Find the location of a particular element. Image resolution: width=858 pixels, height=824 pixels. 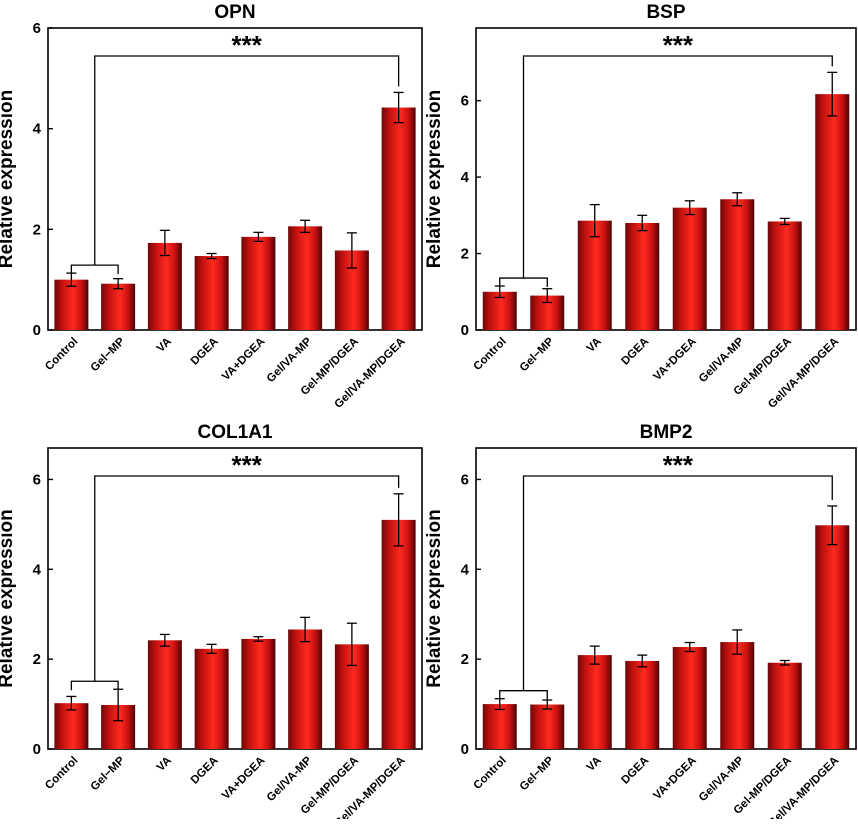

chart-title: BMP2 is located at coordinates (666, 432).